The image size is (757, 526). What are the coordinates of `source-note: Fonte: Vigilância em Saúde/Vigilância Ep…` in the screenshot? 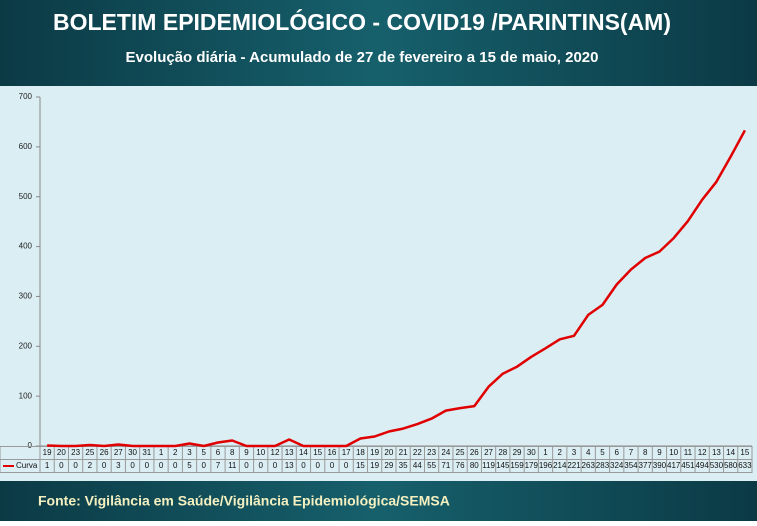 It's located at (244, 501).